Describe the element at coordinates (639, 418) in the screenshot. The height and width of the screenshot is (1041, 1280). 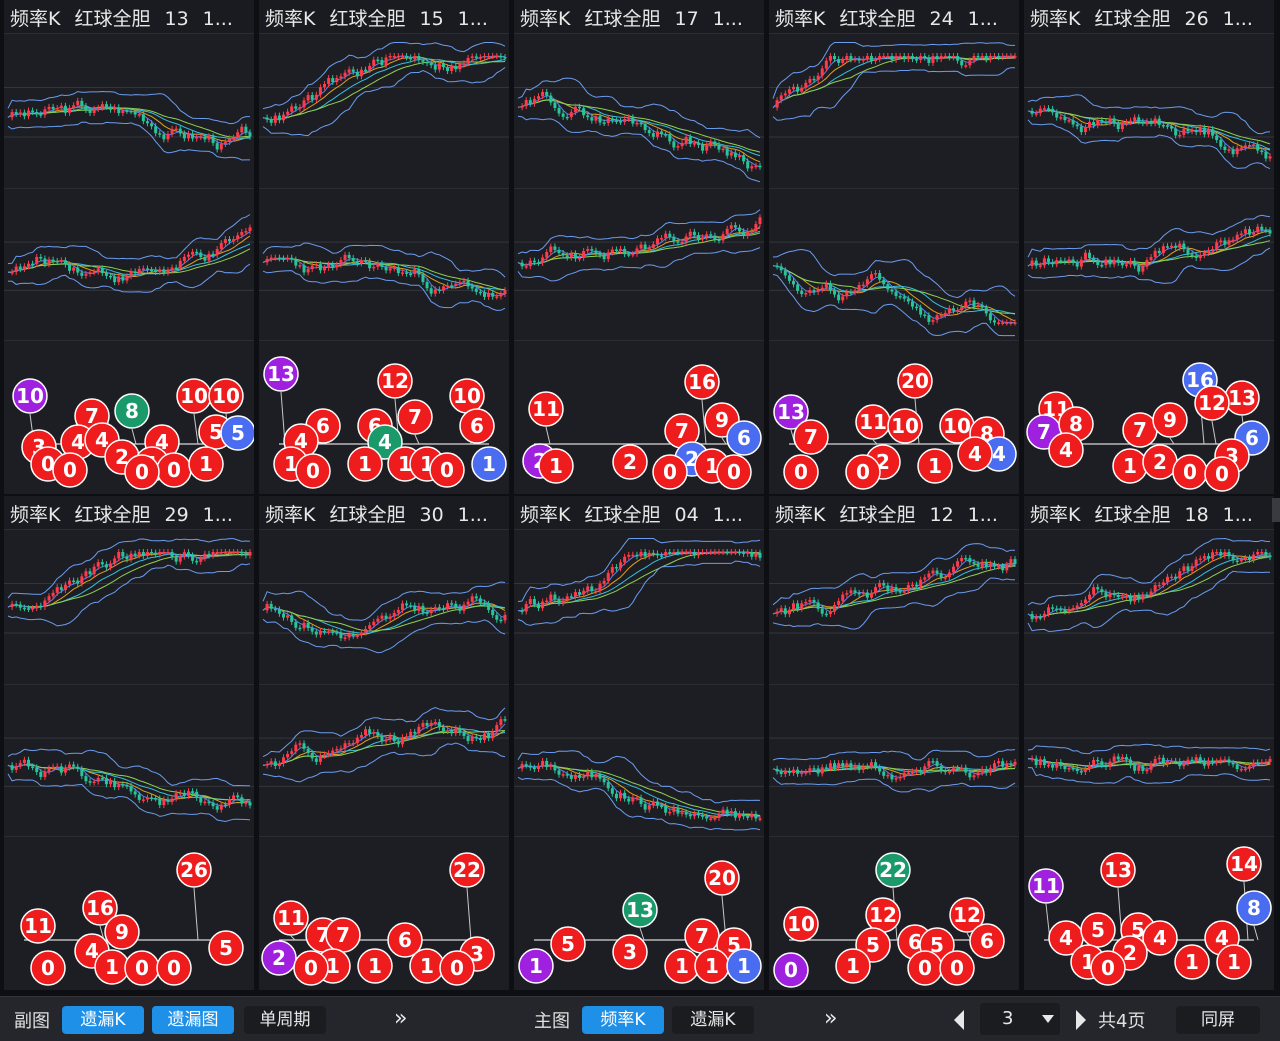
I see `ball-panel: 16117962122010` at that location.